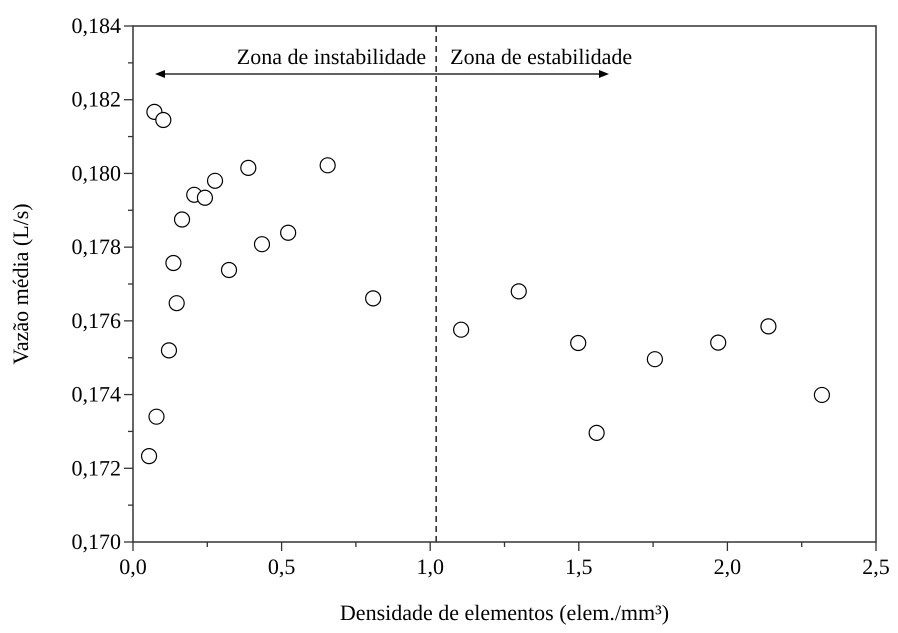  Describe the element at coordinates (331, 56) in the screenshot. I see `annotation: Zona de instabilidade` at that location.